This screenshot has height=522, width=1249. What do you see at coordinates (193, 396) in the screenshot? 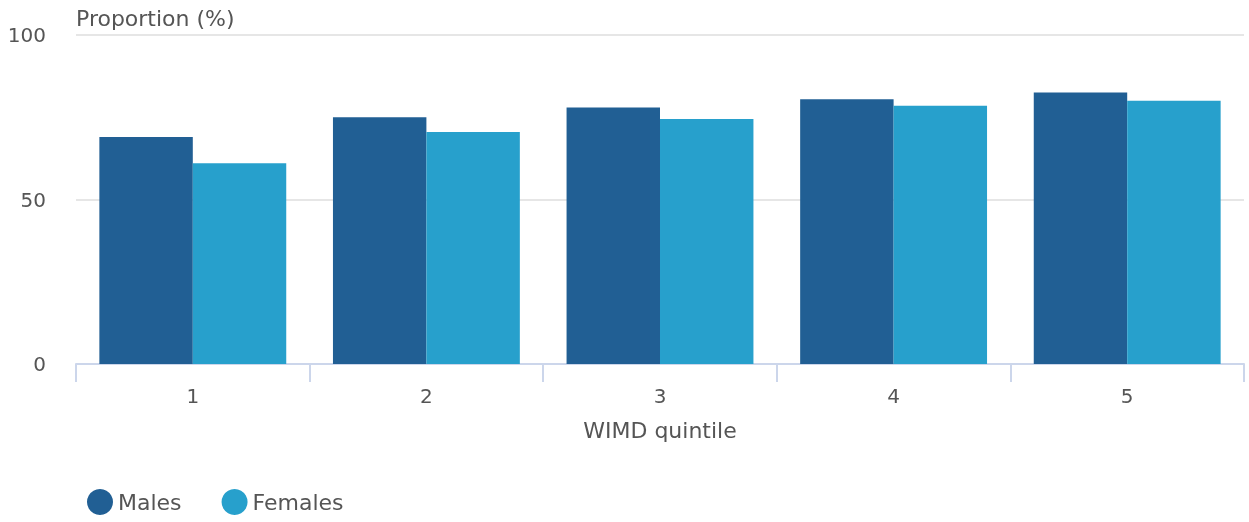
I see `x-tick-label: 1` at bounding box center [193, 396].